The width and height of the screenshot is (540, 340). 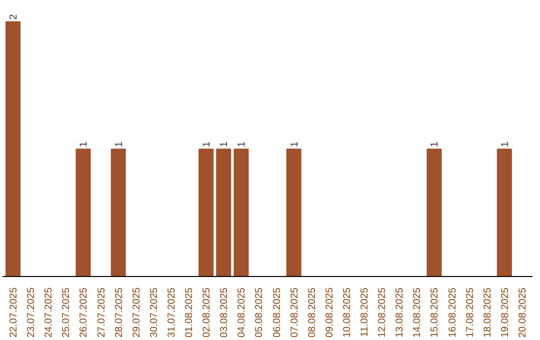 What do you see at coordinates (172, 312) in the screenshot?
I see `x-tick-label: 31.07.2025` at bounding box center [172, 312].